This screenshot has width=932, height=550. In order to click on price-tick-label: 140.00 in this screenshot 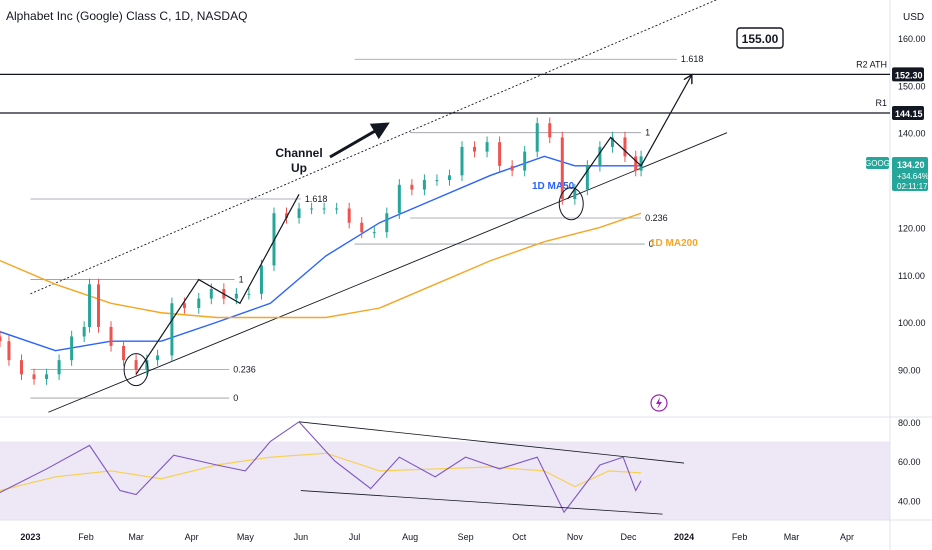, I will do `click(912, 134)`.